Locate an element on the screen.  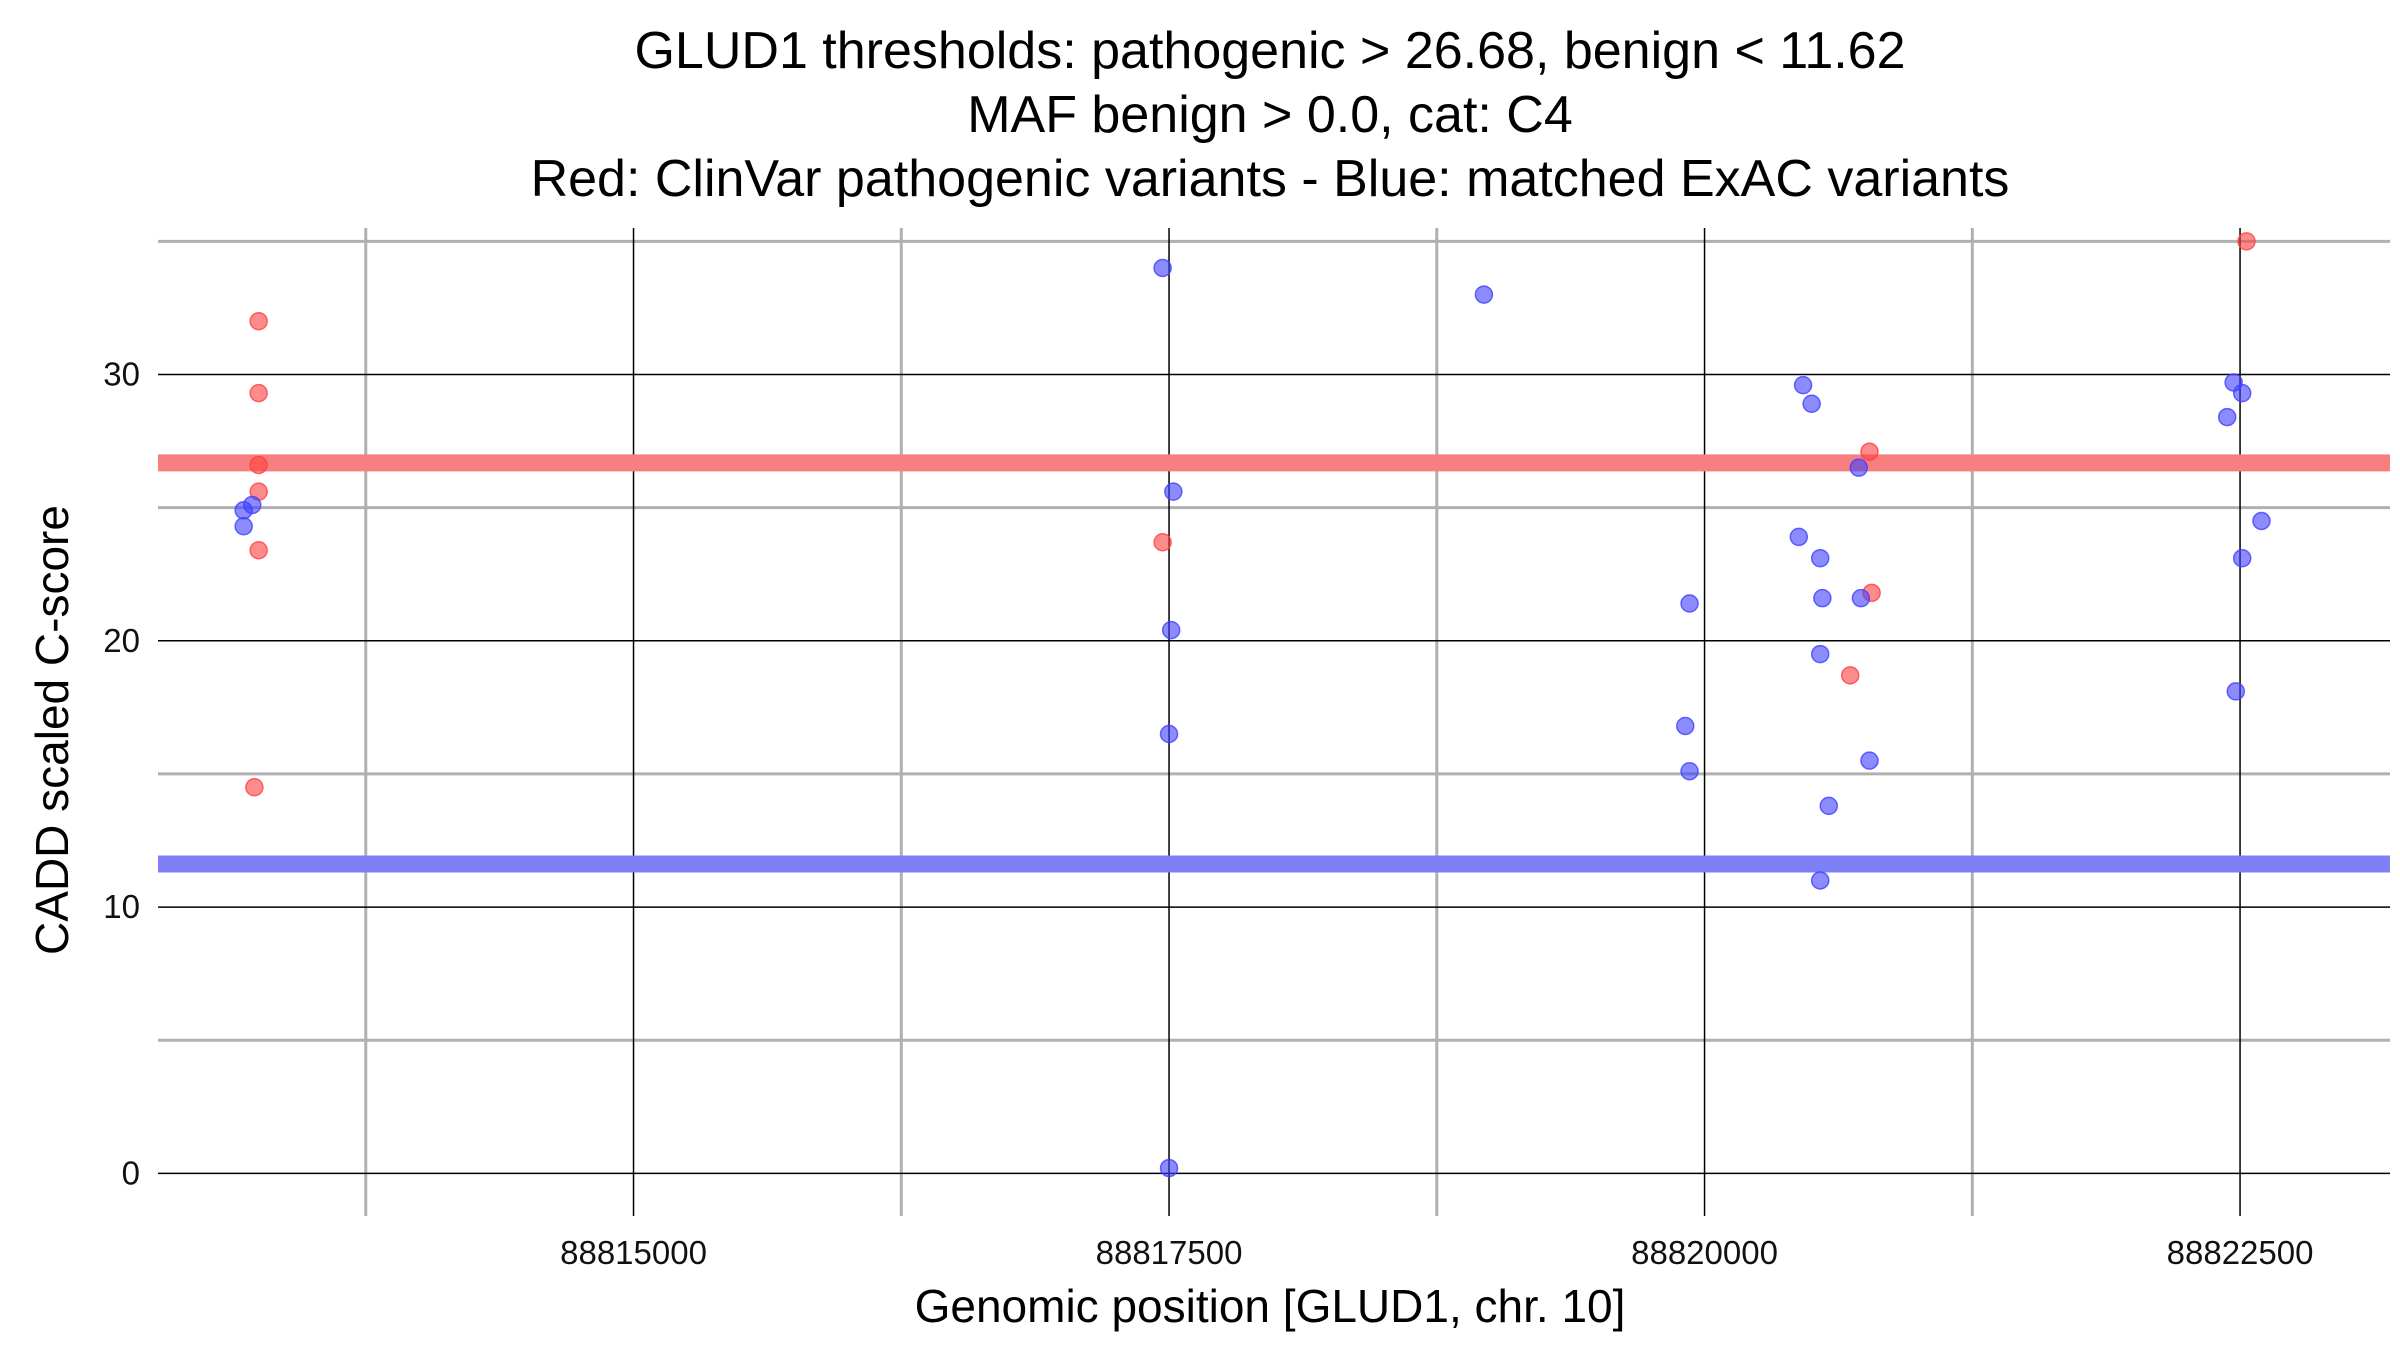
x-tick-label: 88822500 is located at coordinates (2240, 1252).